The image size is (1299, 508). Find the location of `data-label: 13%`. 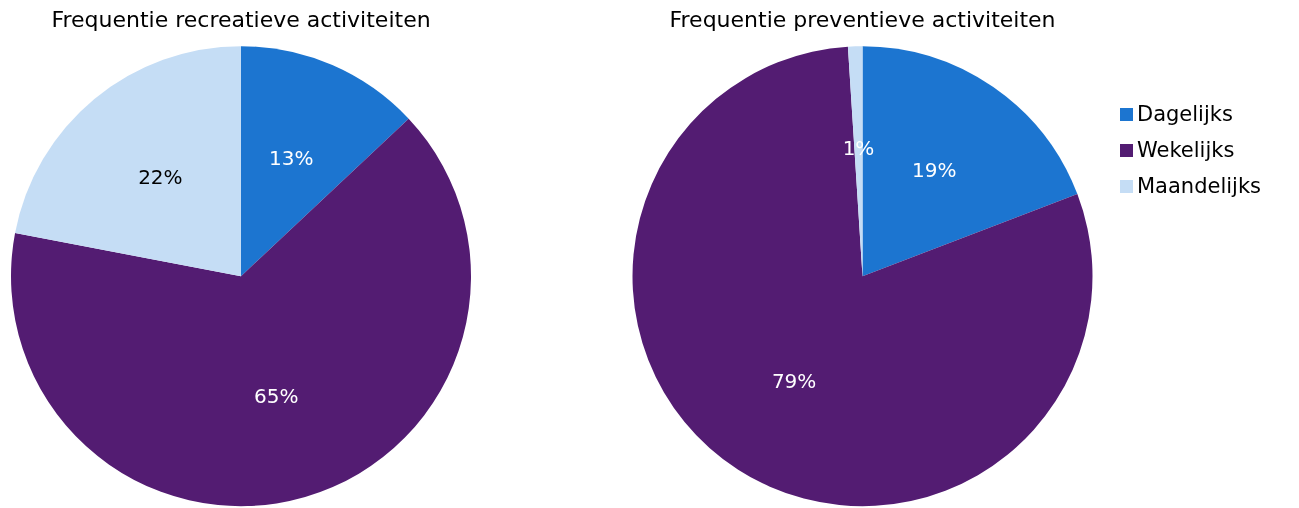

data-label: 13% is located at coordinates (291, 158).